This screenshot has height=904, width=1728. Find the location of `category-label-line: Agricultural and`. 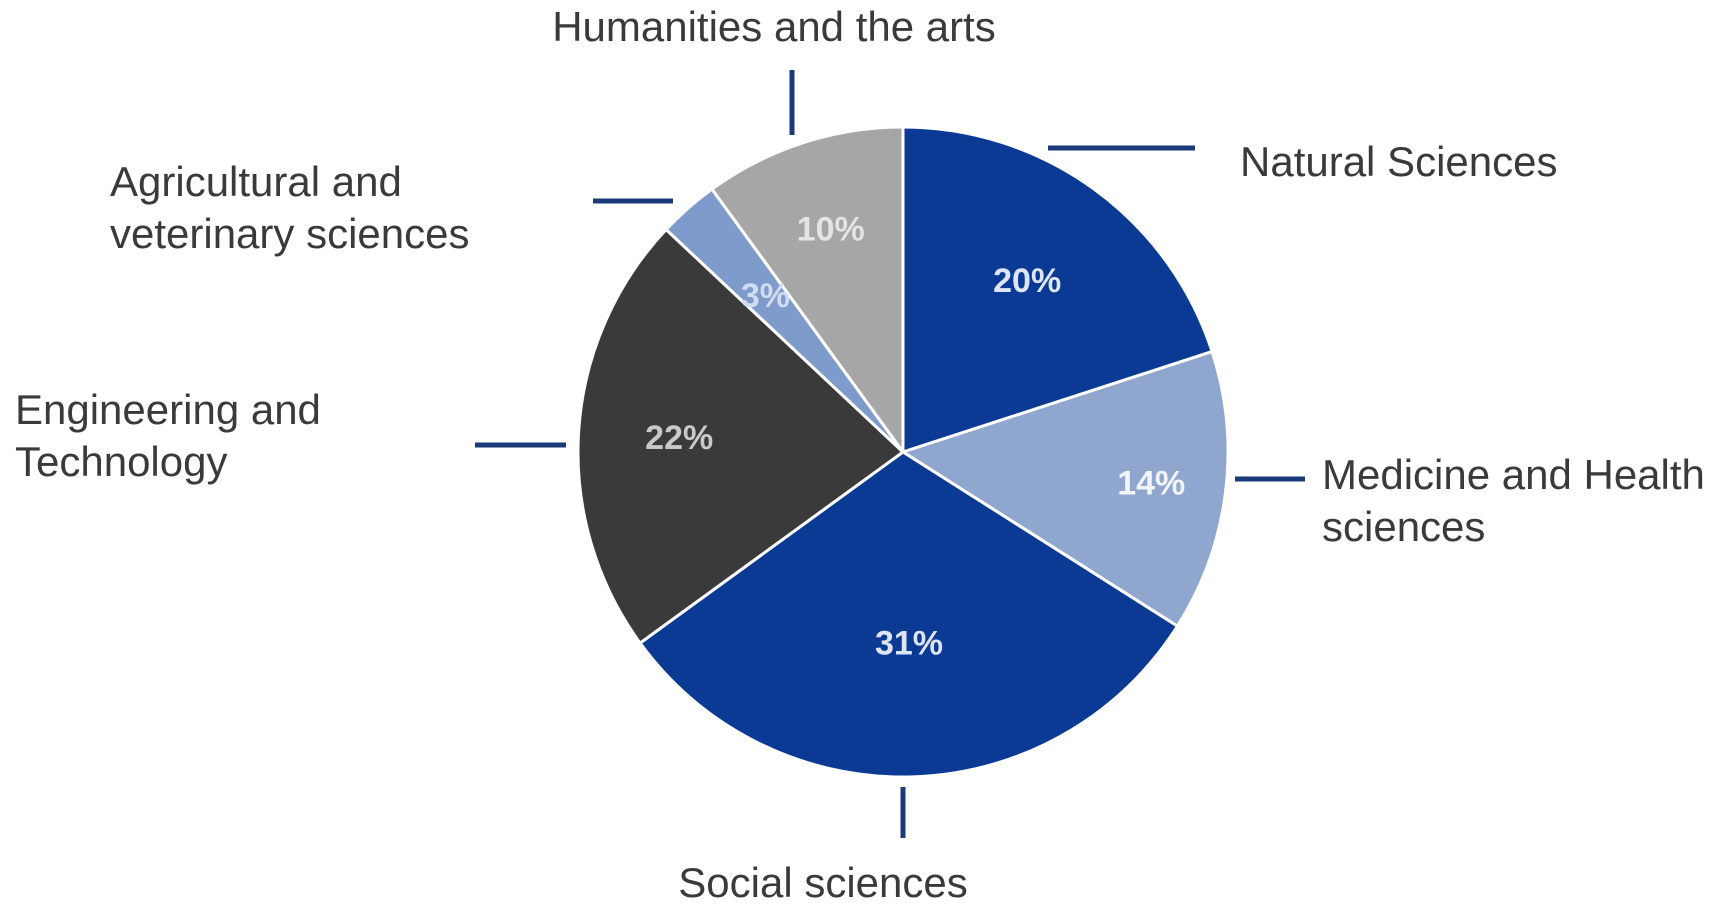

category-label-line: Agricultural and is located at coordinates (256, 181).